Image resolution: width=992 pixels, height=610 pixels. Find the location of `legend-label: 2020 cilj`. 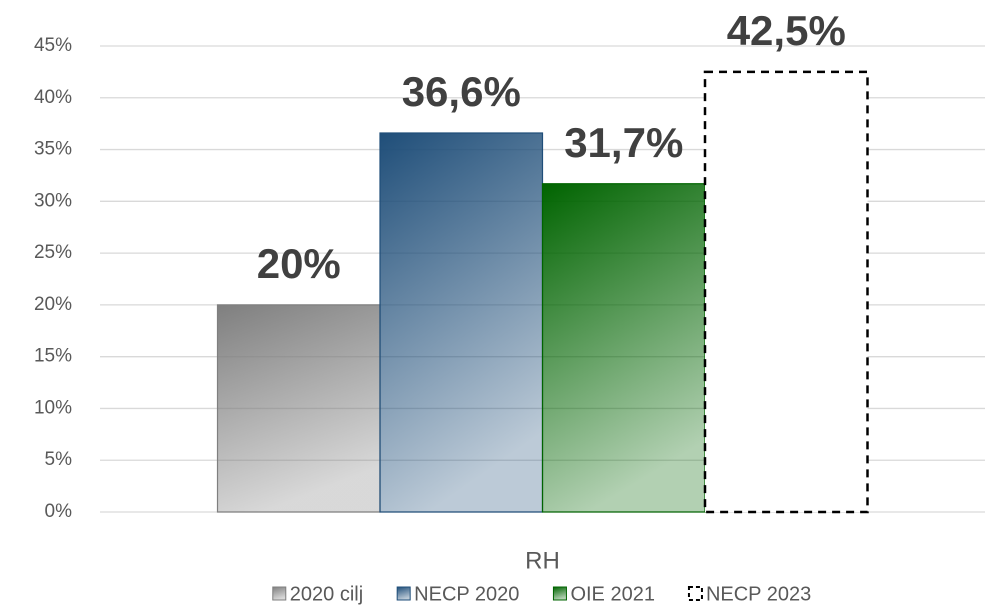

legend-label: 2020 cilj is located at coordinates (326, 594).